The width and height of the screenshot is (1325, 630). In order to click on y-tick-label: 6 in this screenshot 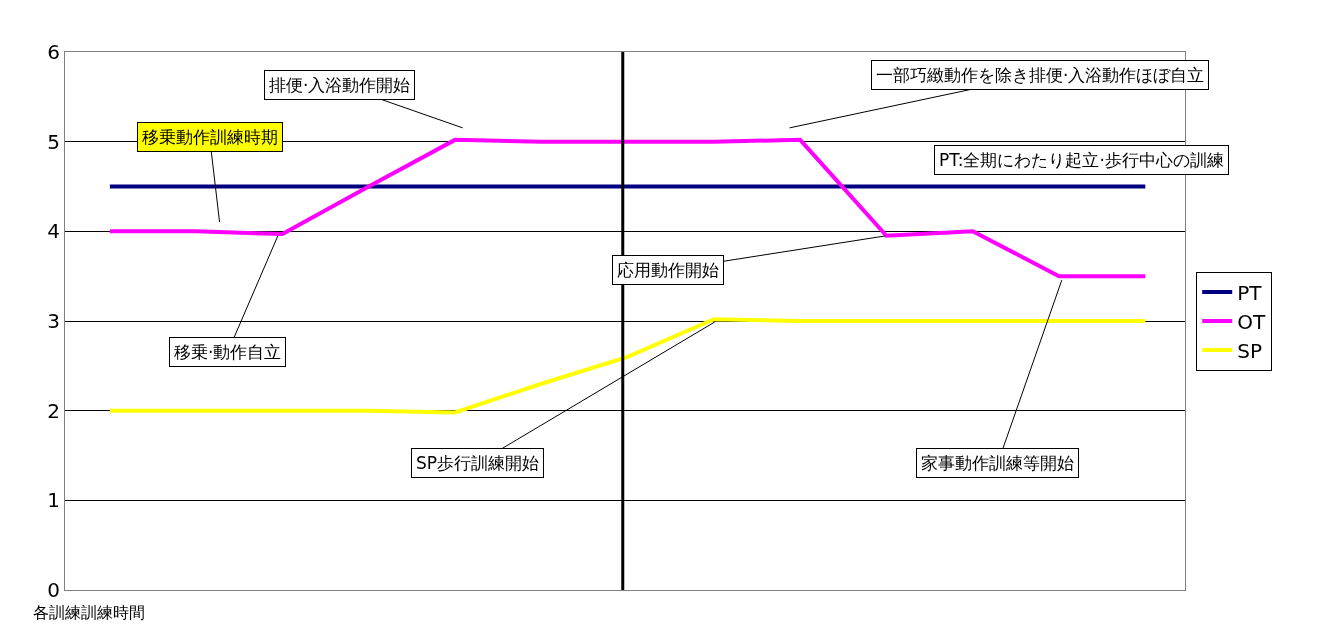, I will do `click(53, 52)`.